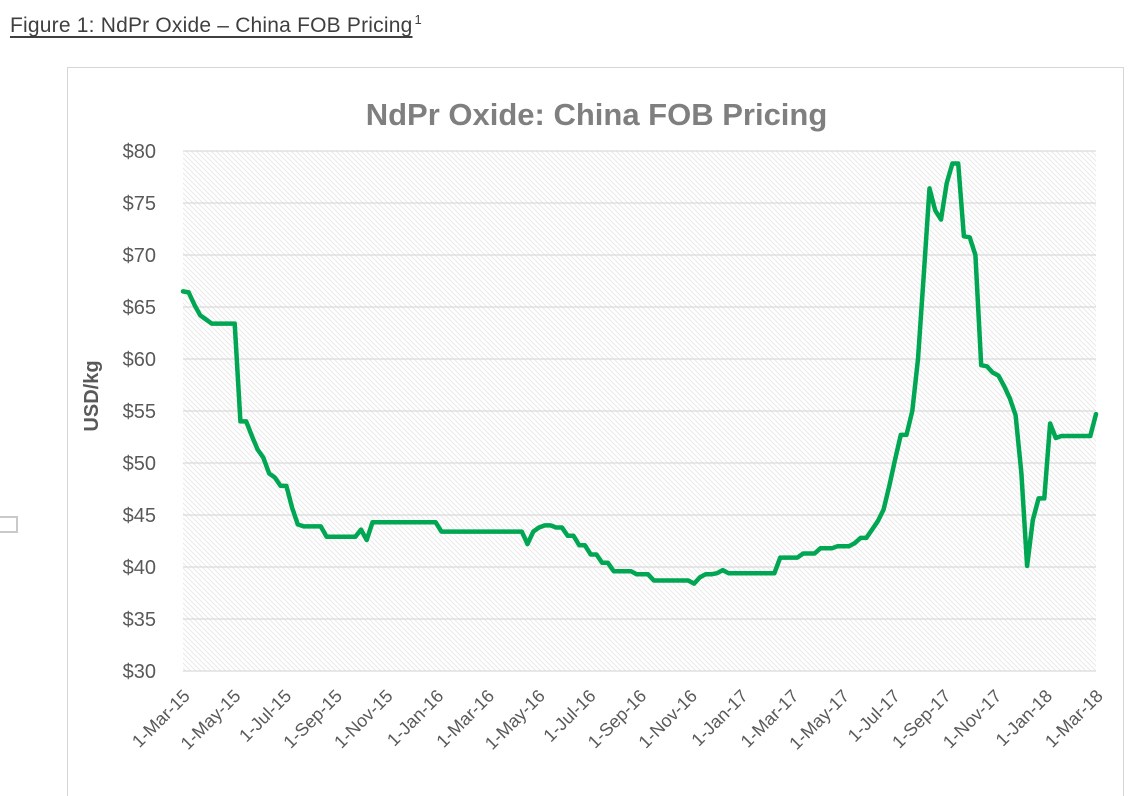  What do you see at coordinates (418, 19) in the screenshot?
I see `figure-caption-footnote-marker: 1` at bounding box center [418, 19].